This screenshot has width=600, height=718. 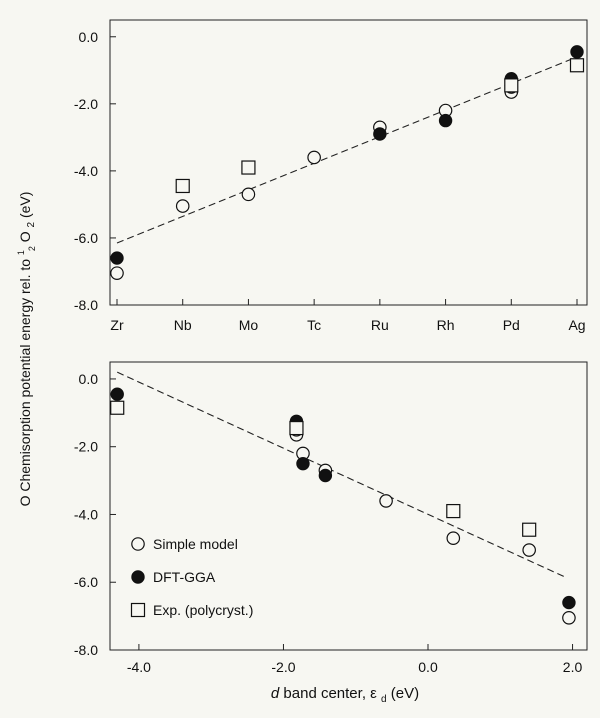 I want to click on y-axis-label-sub: 2, so click(x=31, y=224).